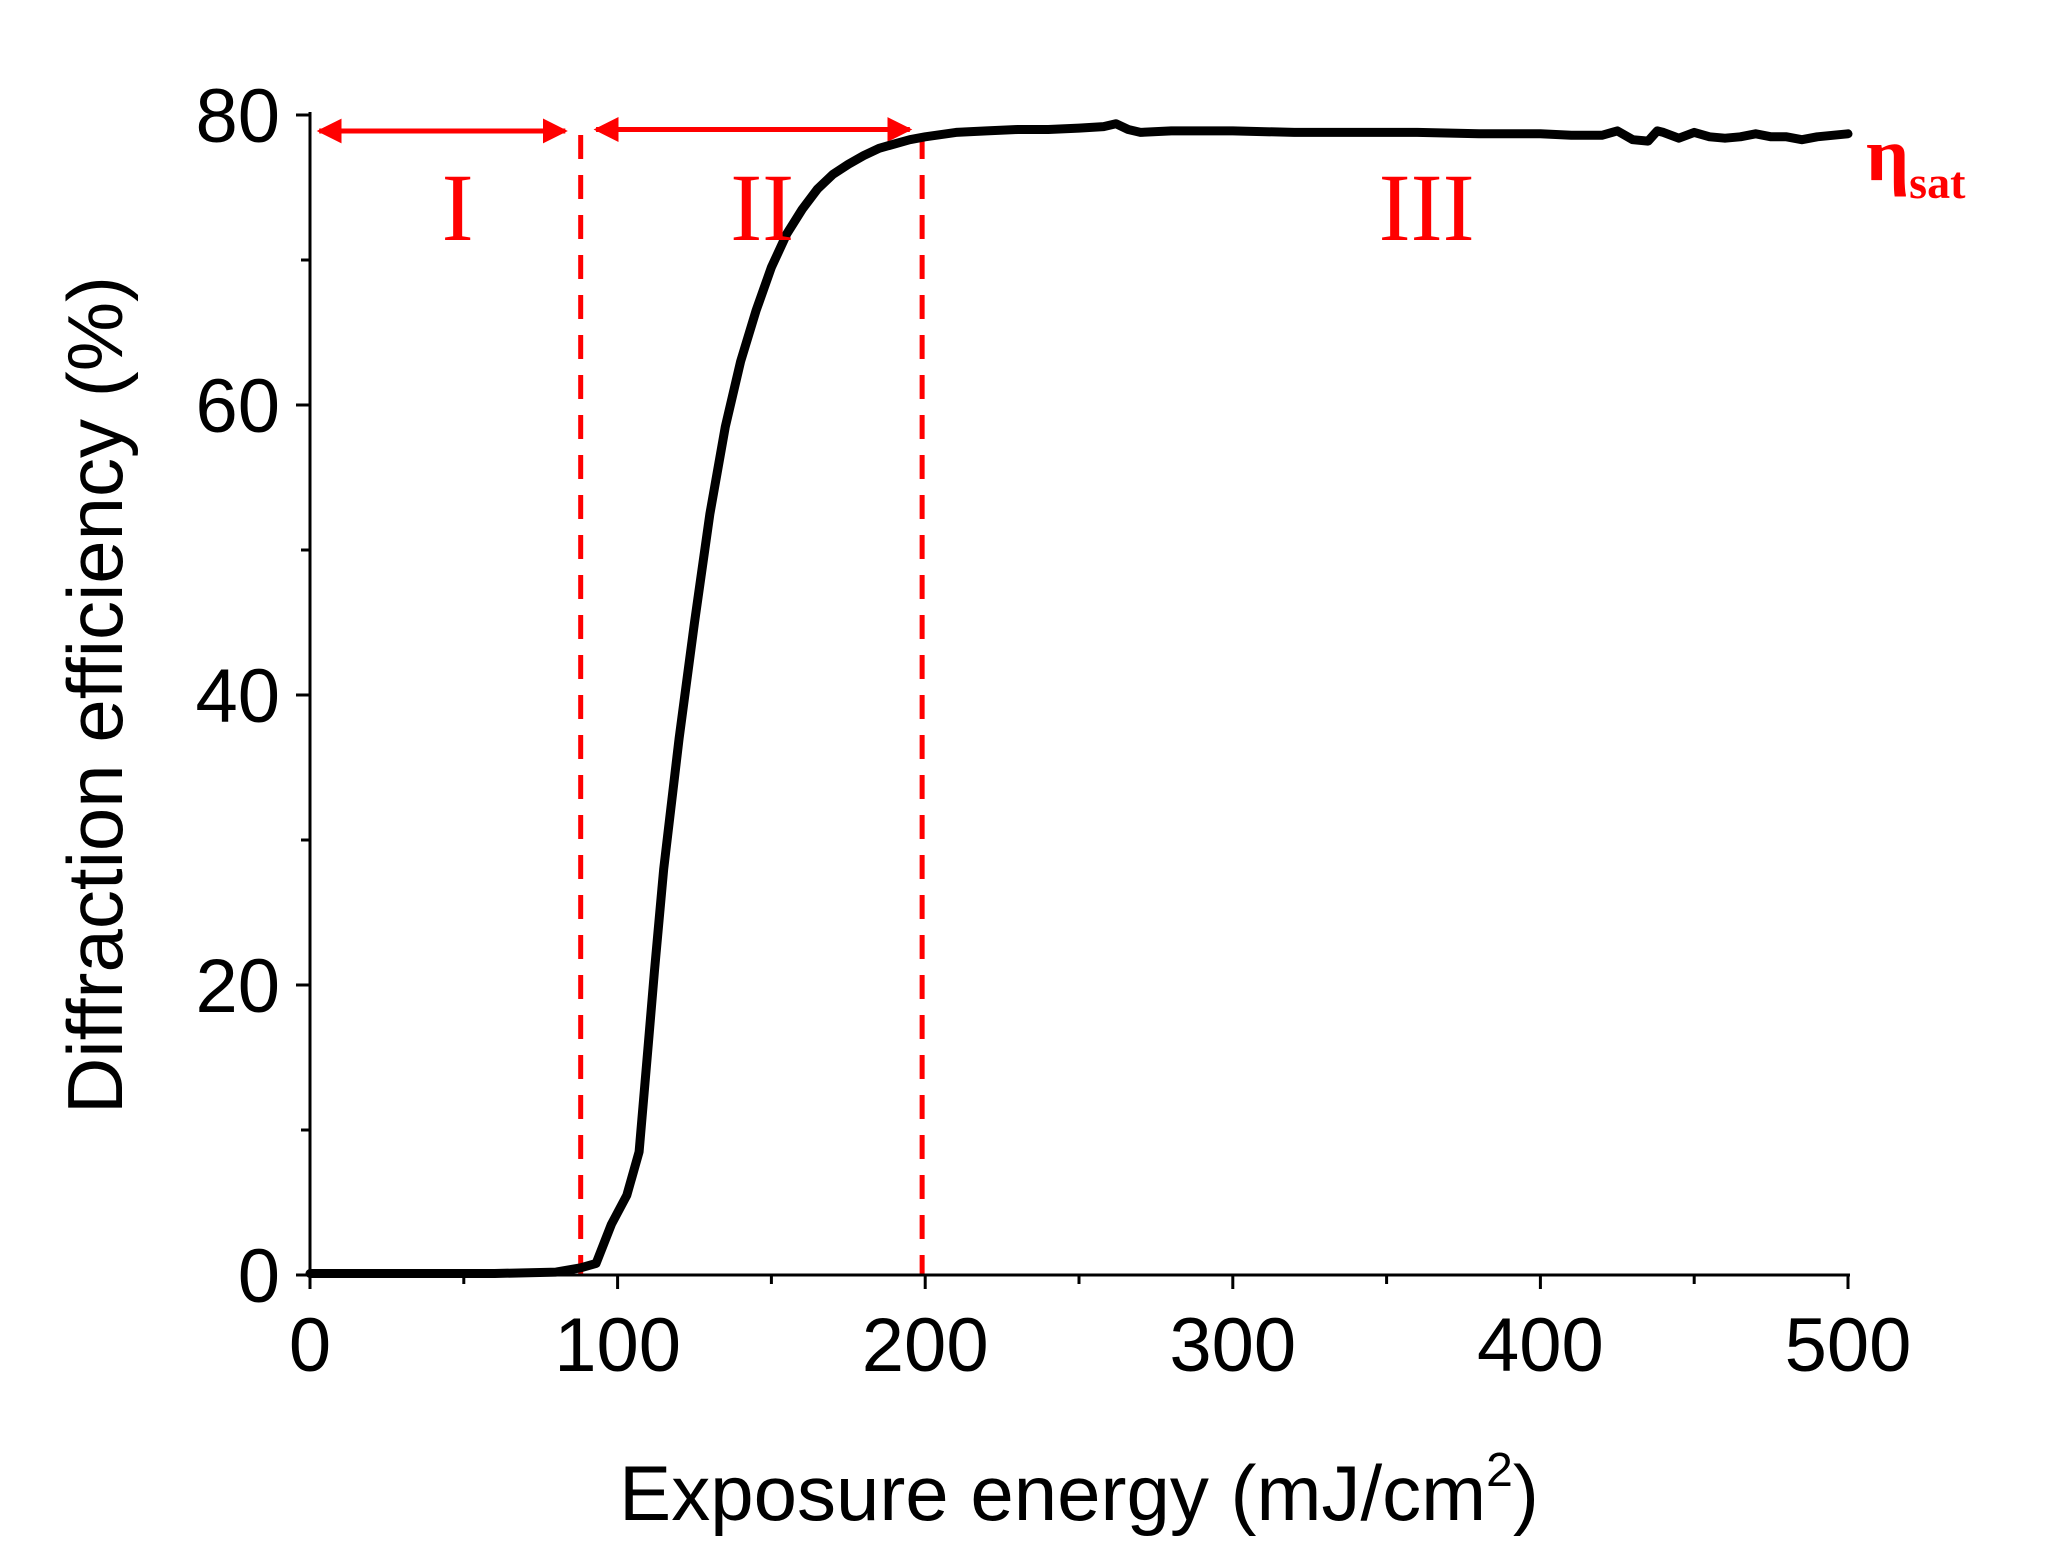  I want to click on x-axis-title: Exposure energy (mJ/cm2), so click(1079, 1490).